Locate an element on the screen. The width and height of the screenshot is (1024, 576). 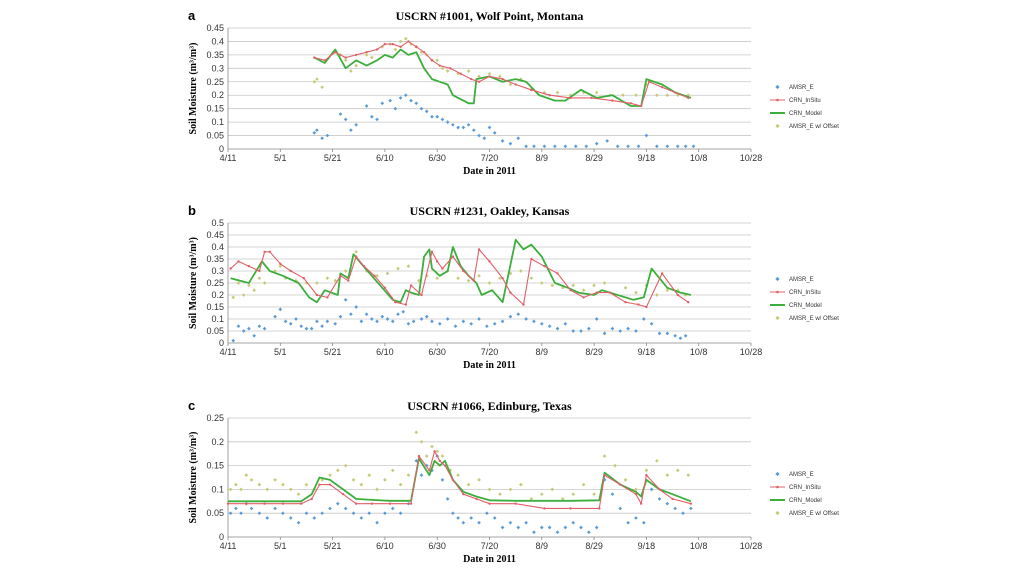
legend-label: AMSR_E w/ Offset is located at coordinates (814, 127).